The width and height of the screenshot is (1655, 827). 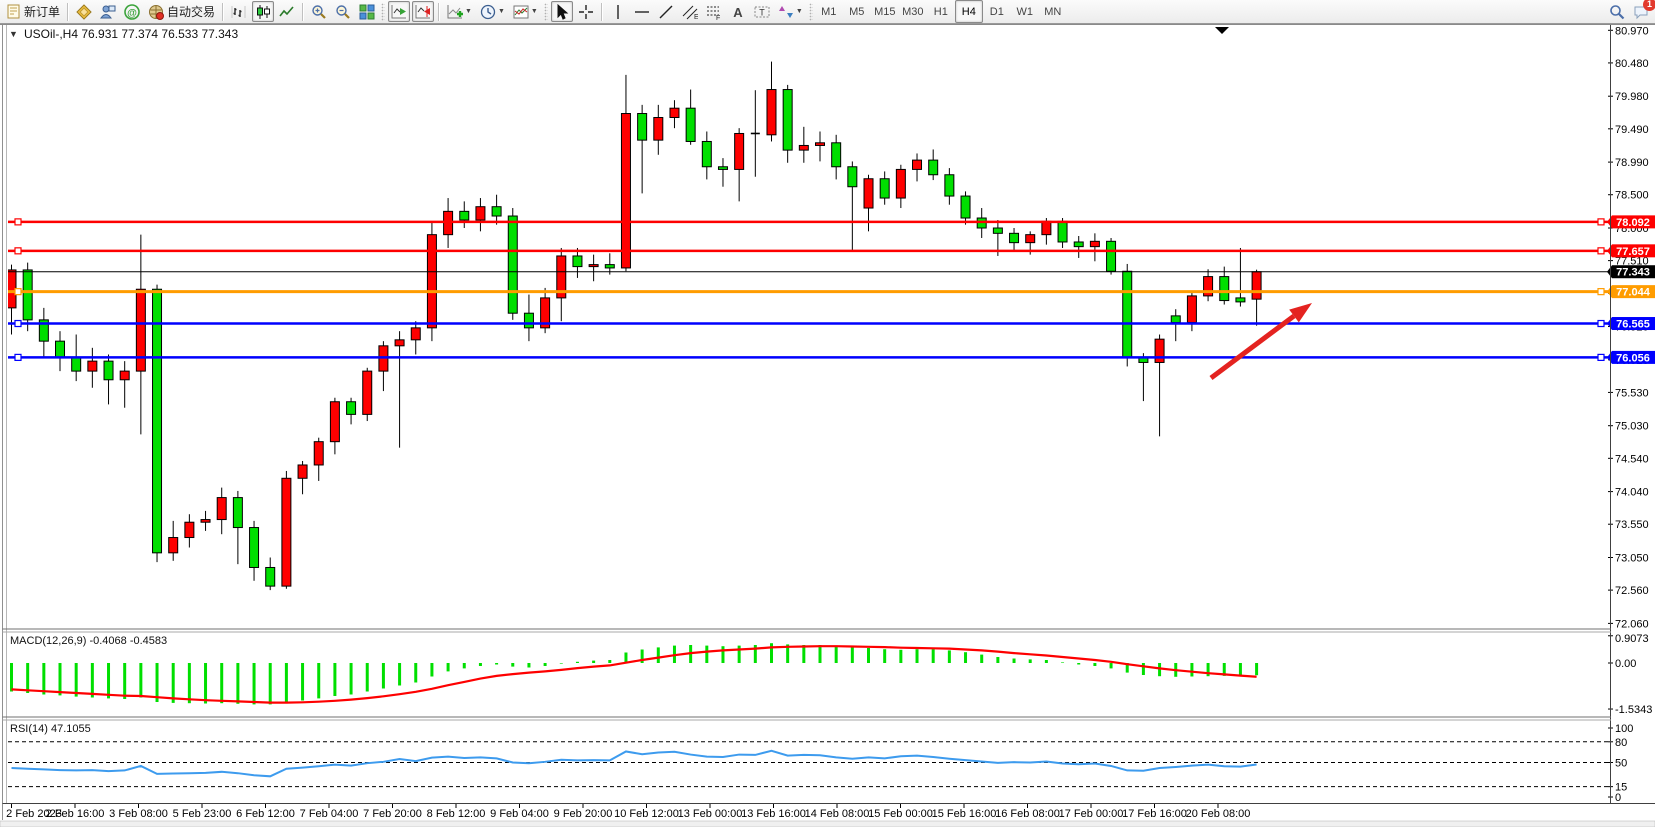 I want to click on time-tick: 10 Feb 12:00, so click(x=646, y=814).